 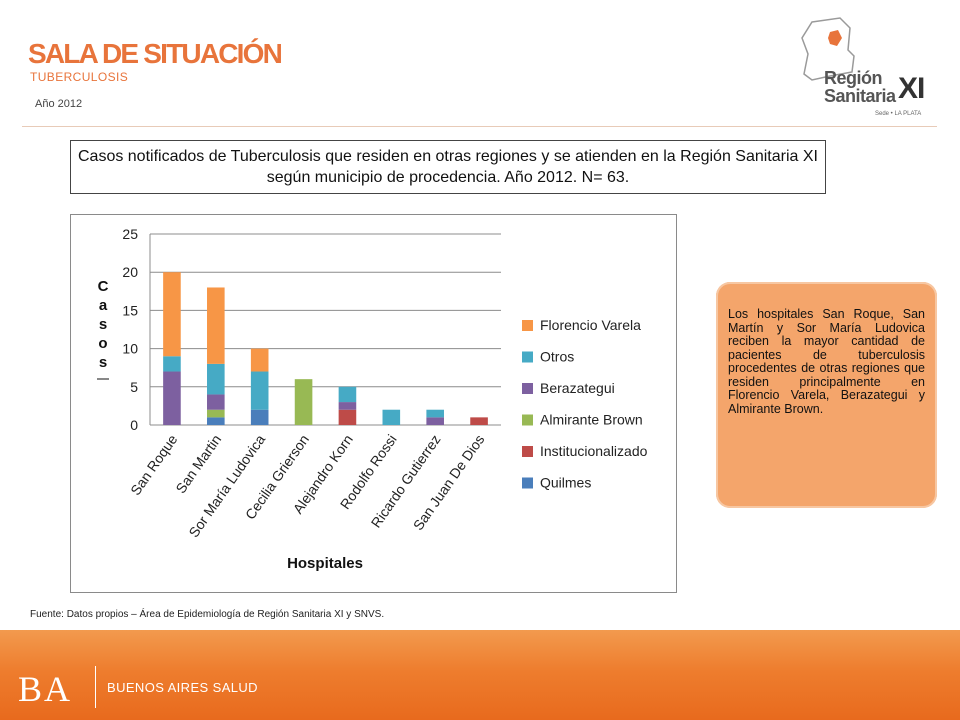 I want to click on logo-line2: Sanitaria, so click(x=860, y=96).